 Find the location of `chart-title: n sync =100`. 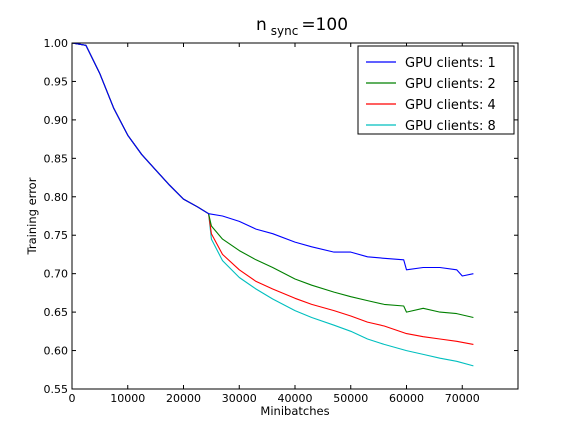

chart-title: n sync =100 is located at coordinates (302, 26).